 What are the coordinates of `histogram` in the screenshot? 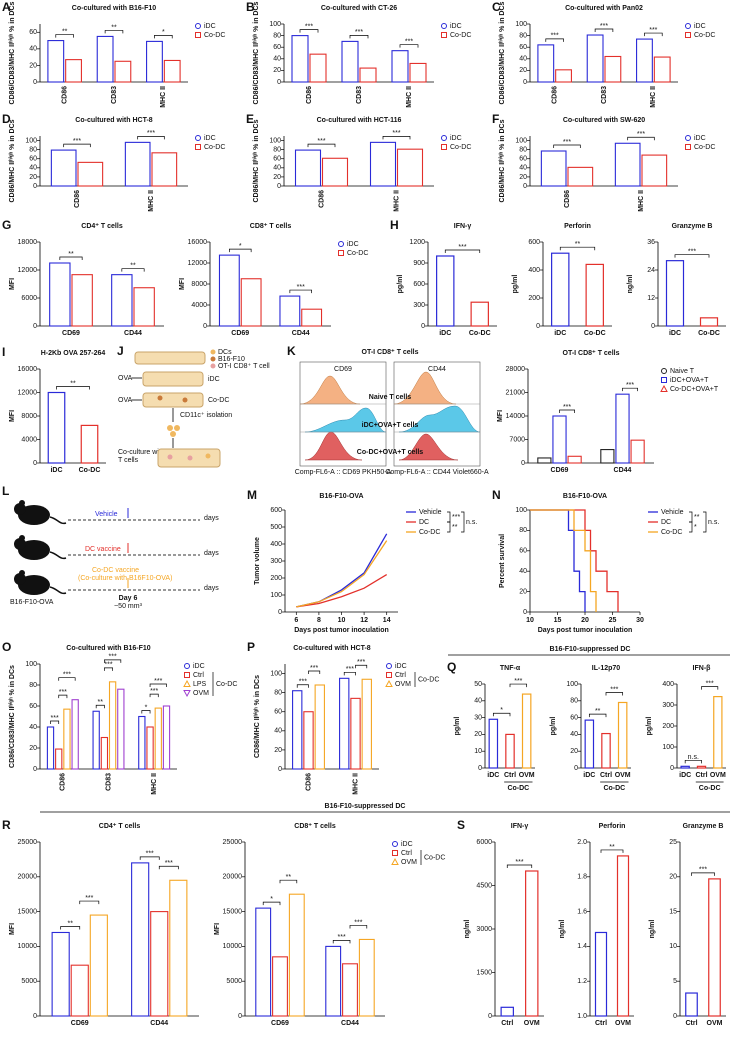 It's located at (333, 446).